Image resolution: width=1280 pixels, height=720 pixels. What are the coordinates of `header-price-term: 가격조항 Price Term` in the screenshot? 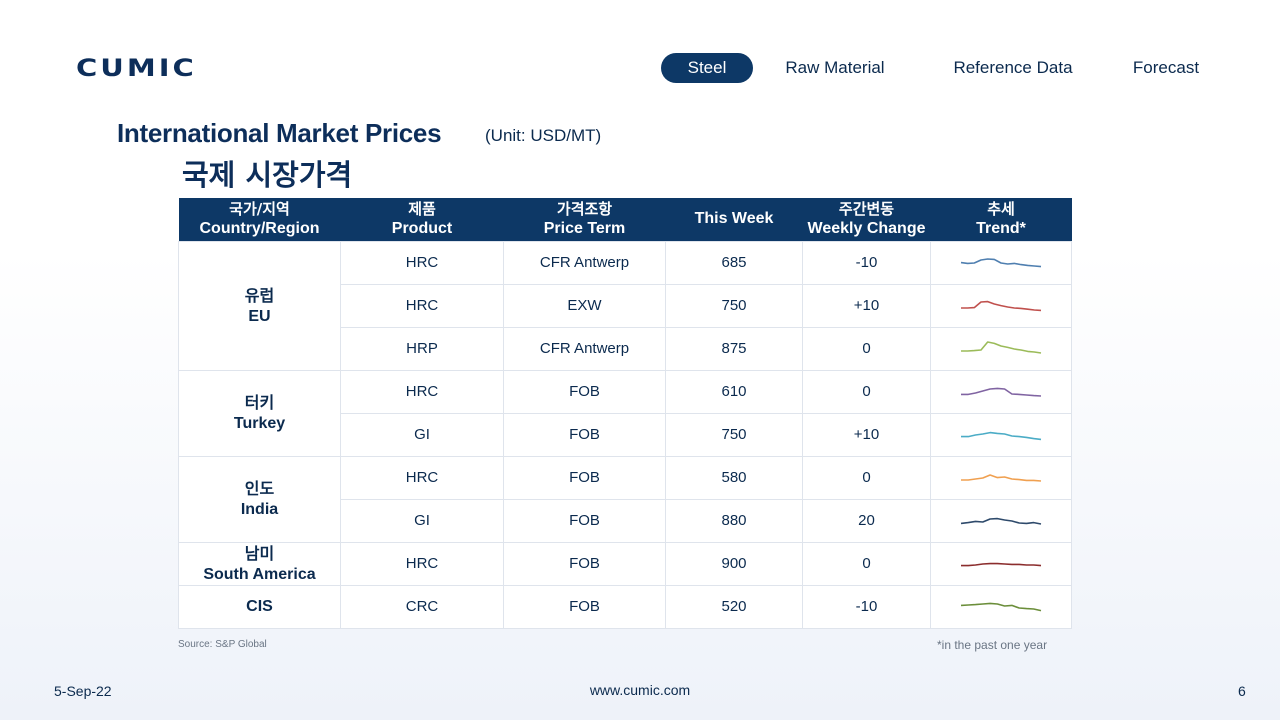 It's located at (584, 219).